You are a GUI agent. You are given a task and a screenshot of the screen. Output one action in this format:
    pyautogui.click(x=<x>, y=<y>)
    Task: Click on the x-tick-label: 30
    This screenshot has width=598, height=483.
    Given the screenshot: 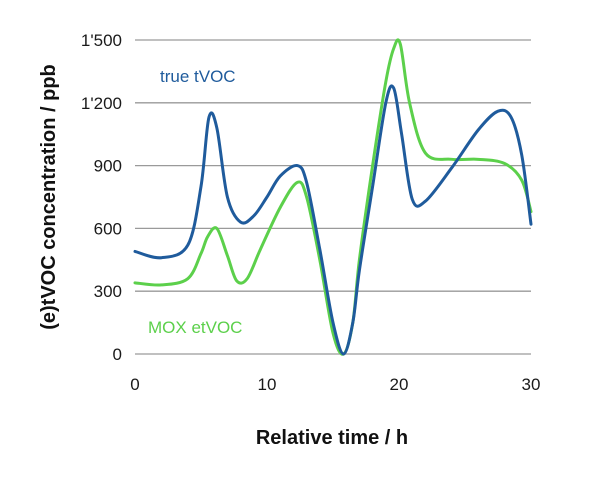 What is the action you would take?
    pyautogui.click(x=531, y=384)
    